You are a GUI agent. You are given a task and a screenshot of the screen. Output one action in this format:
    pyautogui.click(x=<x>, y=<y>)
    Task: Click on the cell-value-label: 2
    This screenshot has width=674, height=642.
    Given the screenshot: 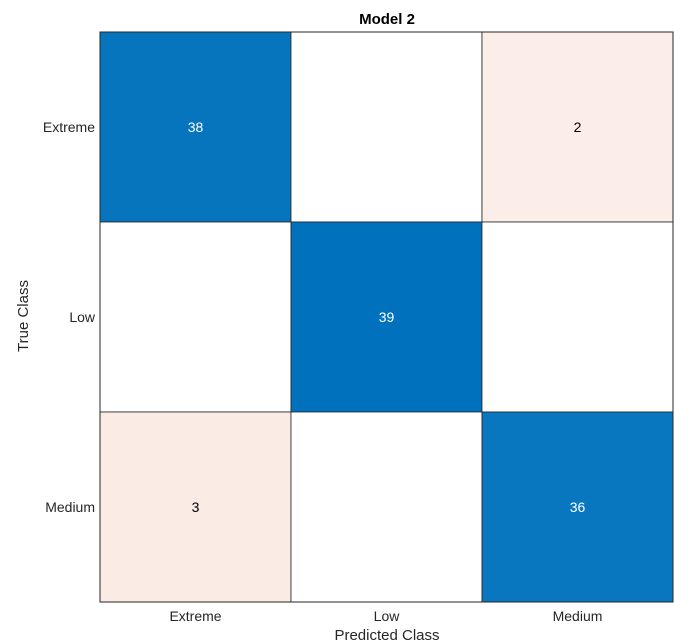 What is the action you would take?
    pyautogui.click(x=578, y=127)
    